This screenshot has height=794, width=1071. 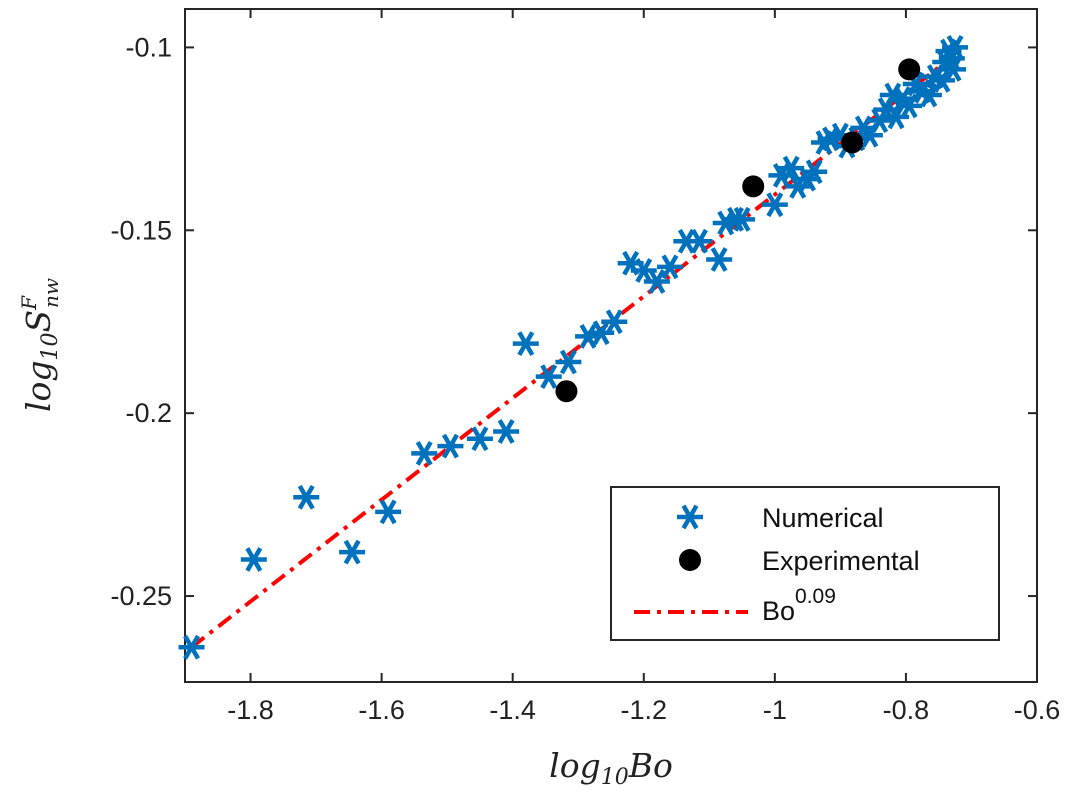 What do you see at coordinates (815, 596) in the screenshot?
I see `legend-fit-exponent: 0.09` at bounding box center [815, 596].